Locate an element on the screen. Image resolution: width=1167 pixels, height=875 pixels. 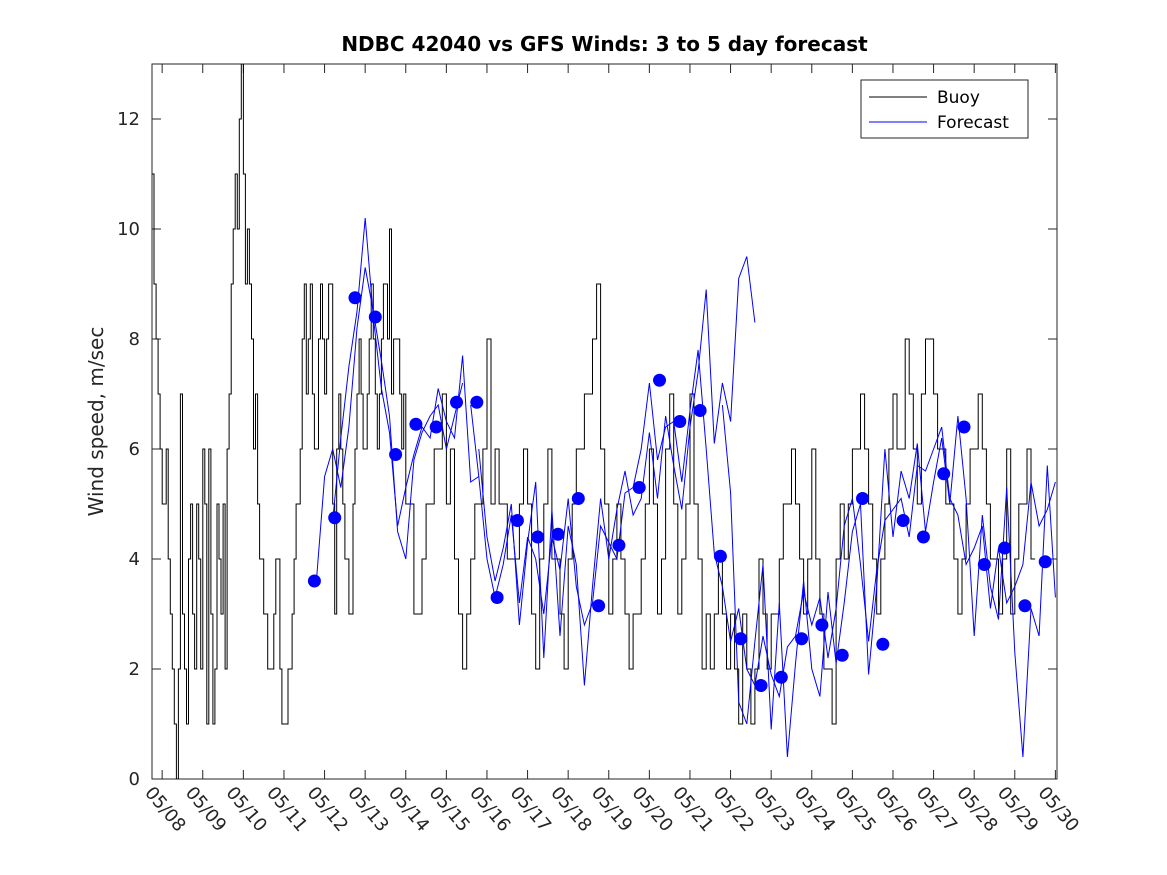
legend: Buoy Forecast is located at coordinates (944, 109).